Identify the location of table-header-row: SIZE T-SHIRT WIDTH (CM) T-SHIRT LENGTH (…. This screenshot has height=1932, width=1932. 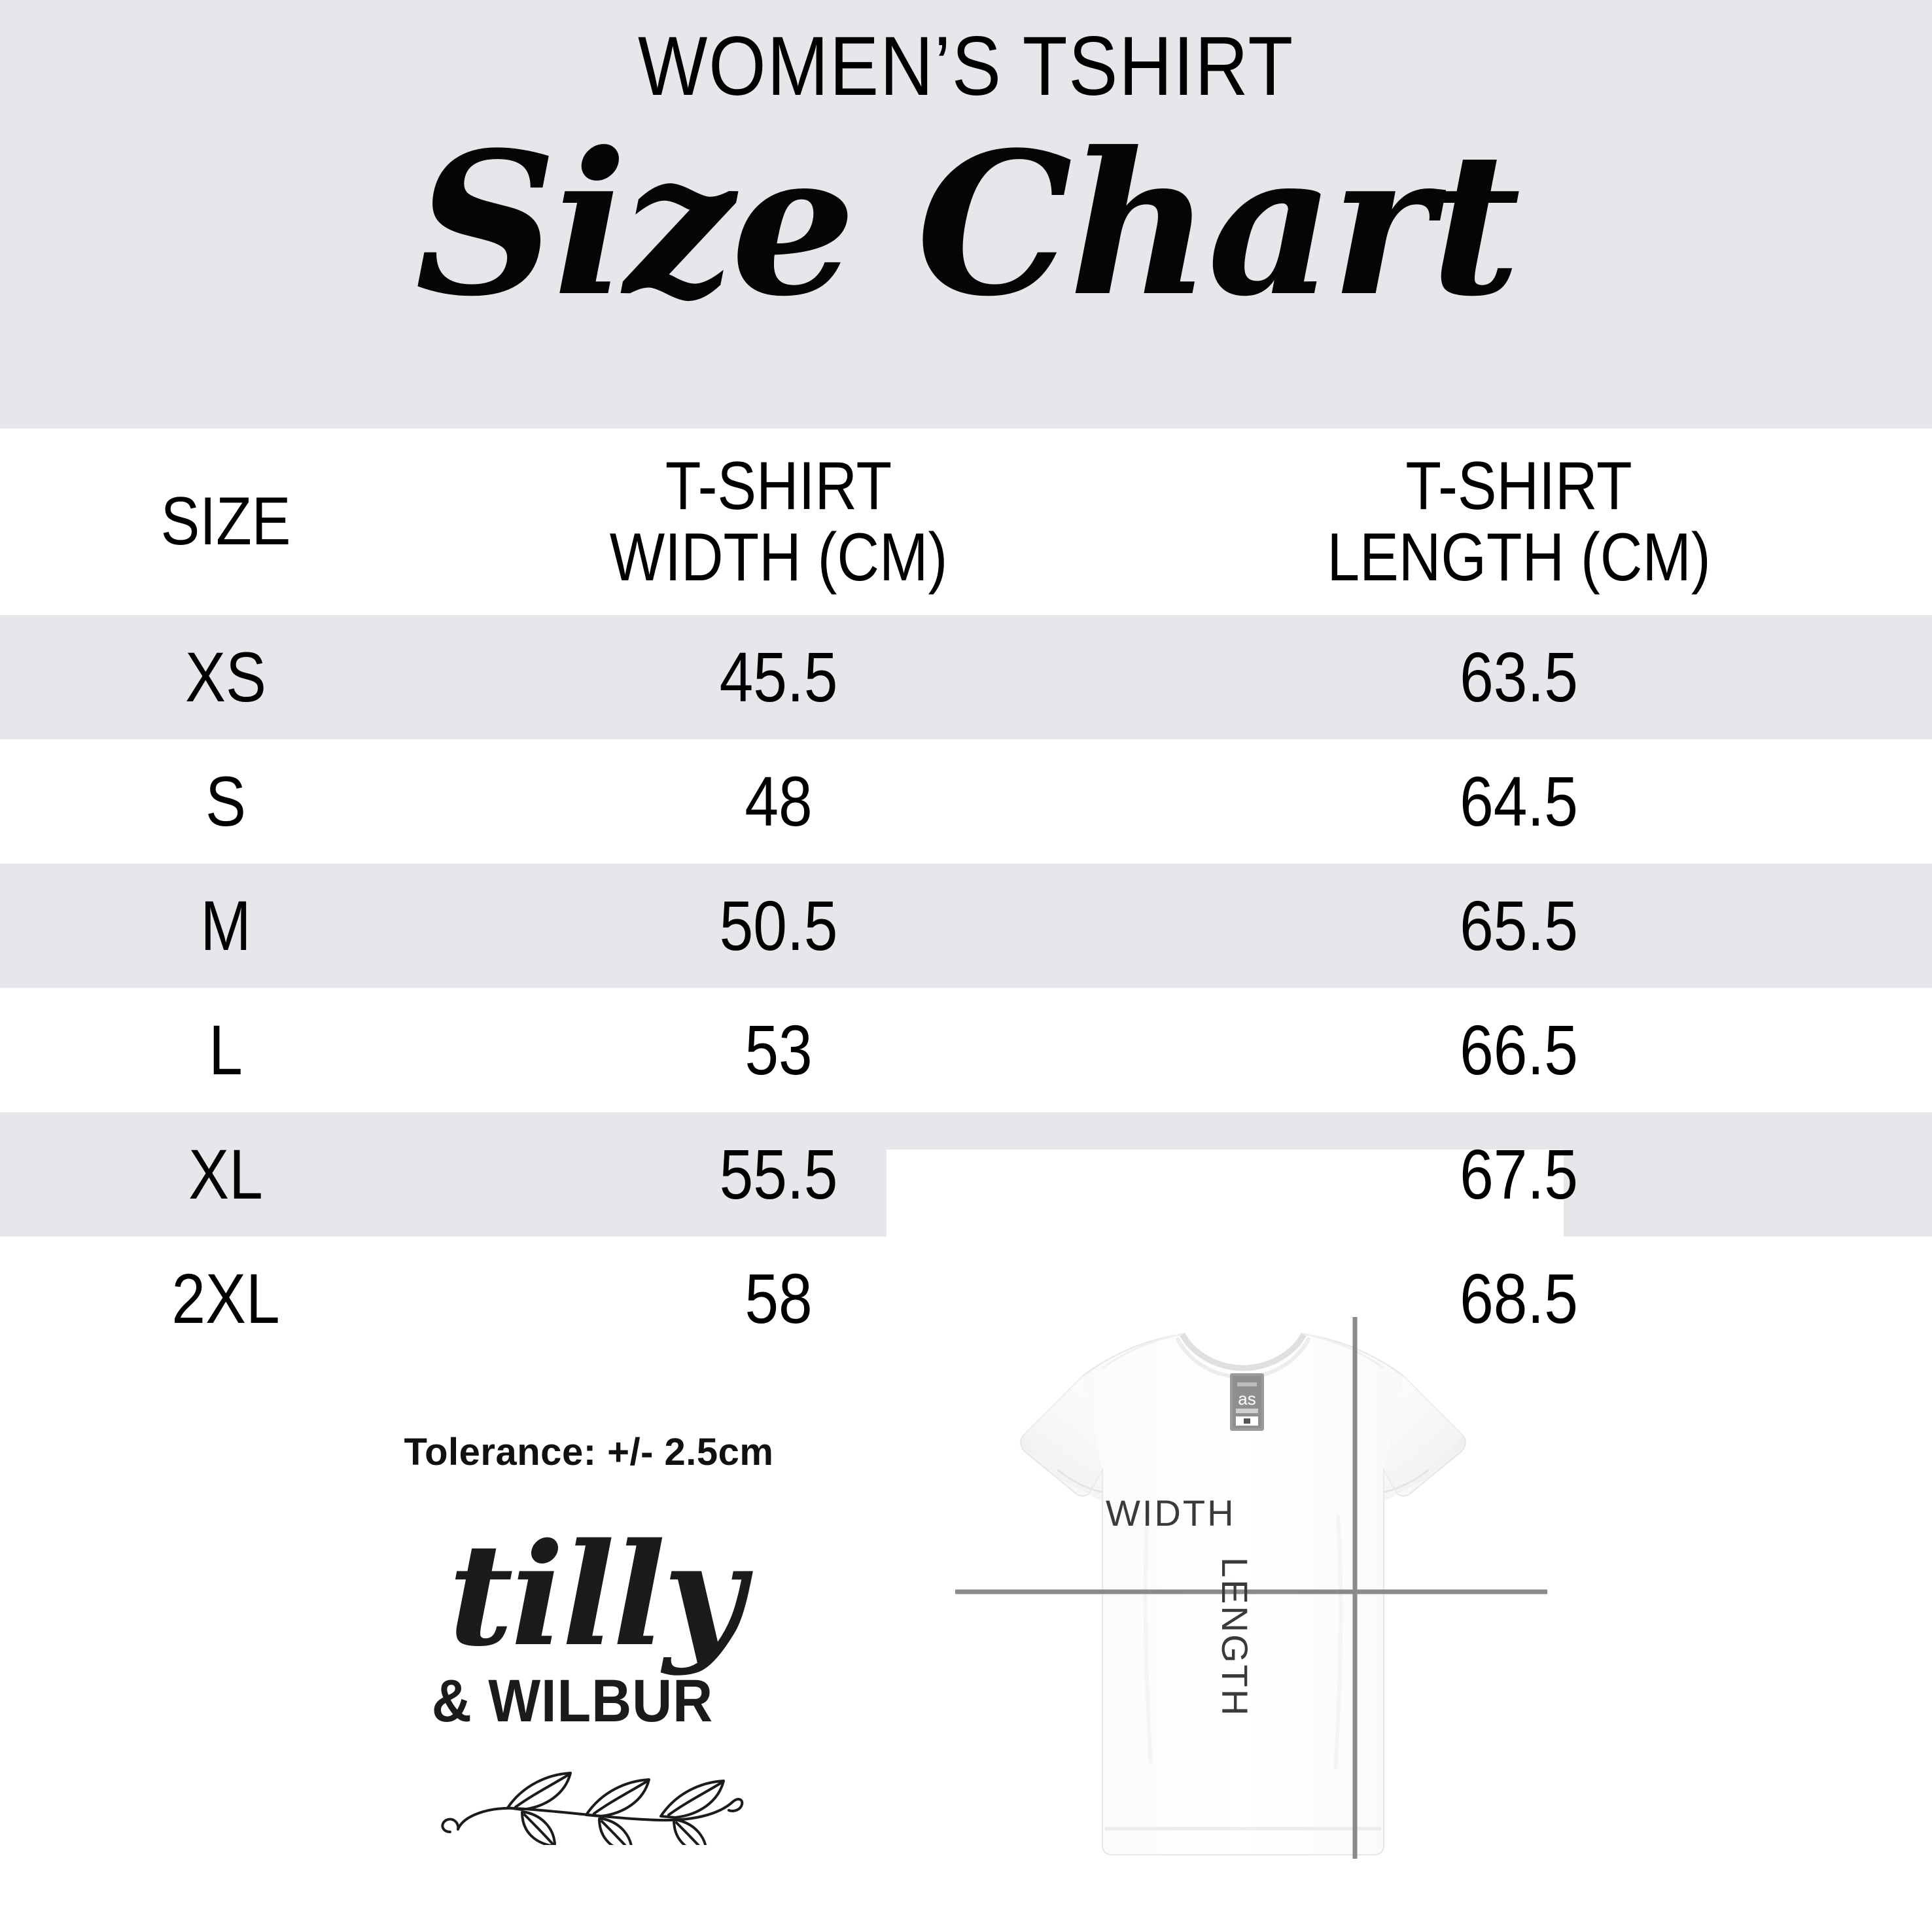
(966, 522).